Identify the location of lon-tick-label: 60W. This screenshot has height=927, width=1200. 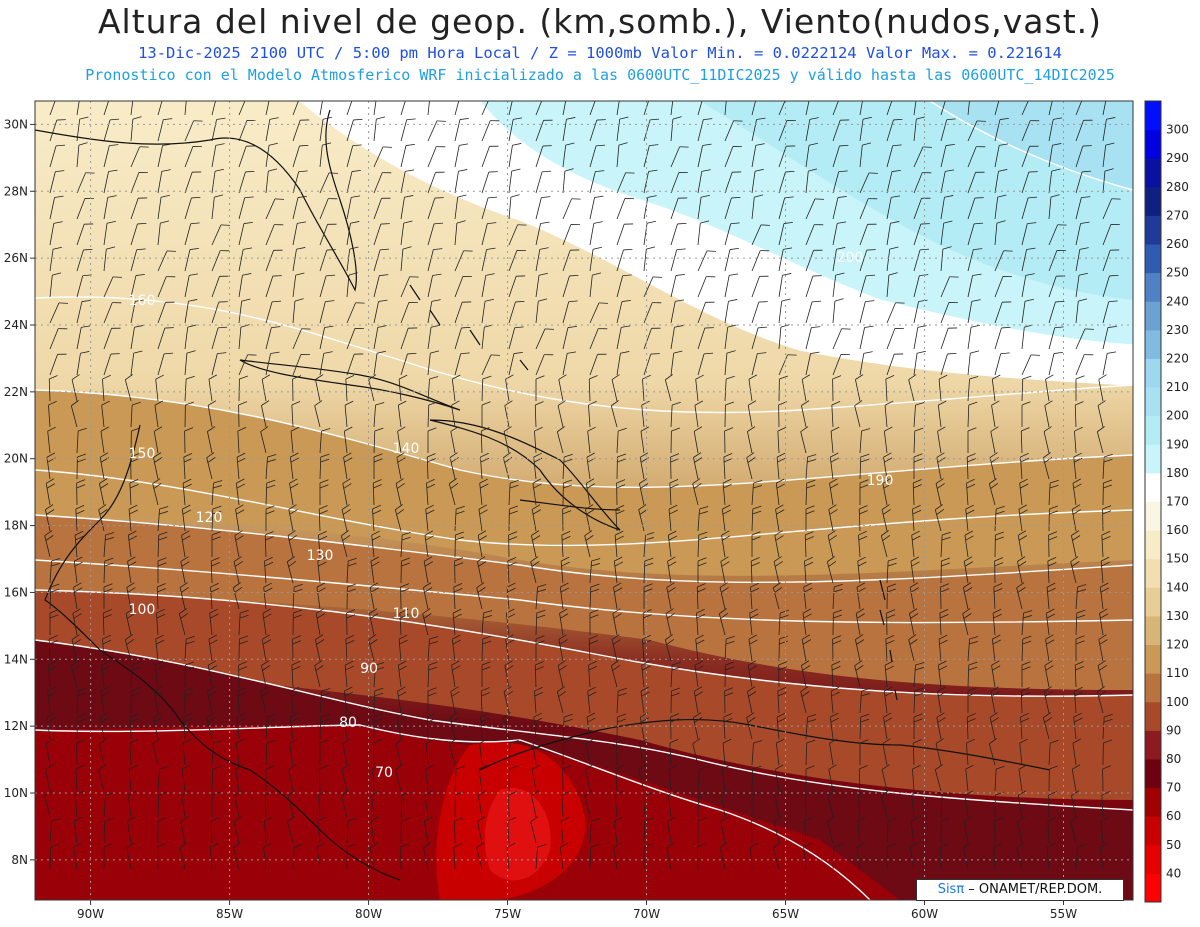
(924, 914).